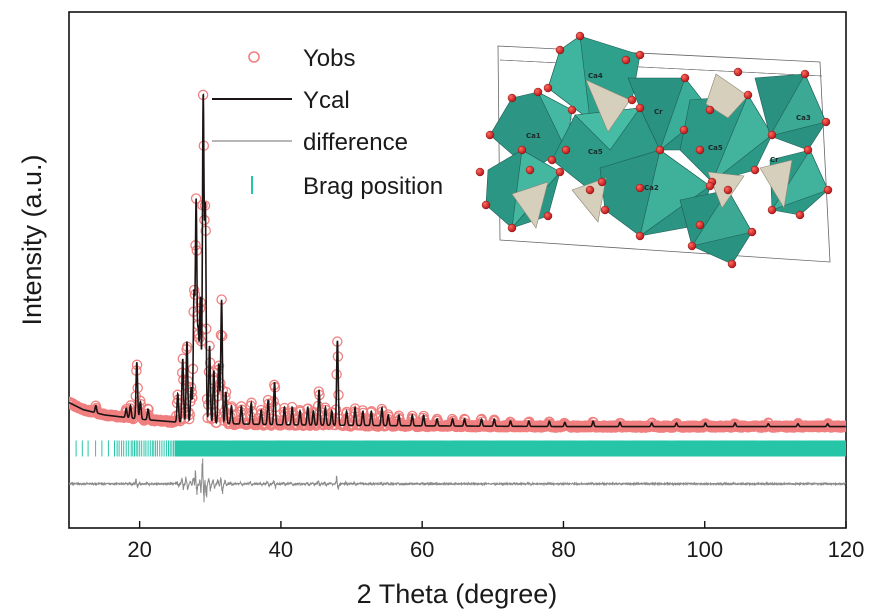 The image size is (874, 614). Describe the element at coordinates (326, 100) in the screenshot. I see `legend-label-ycal: Ycal` at that location.